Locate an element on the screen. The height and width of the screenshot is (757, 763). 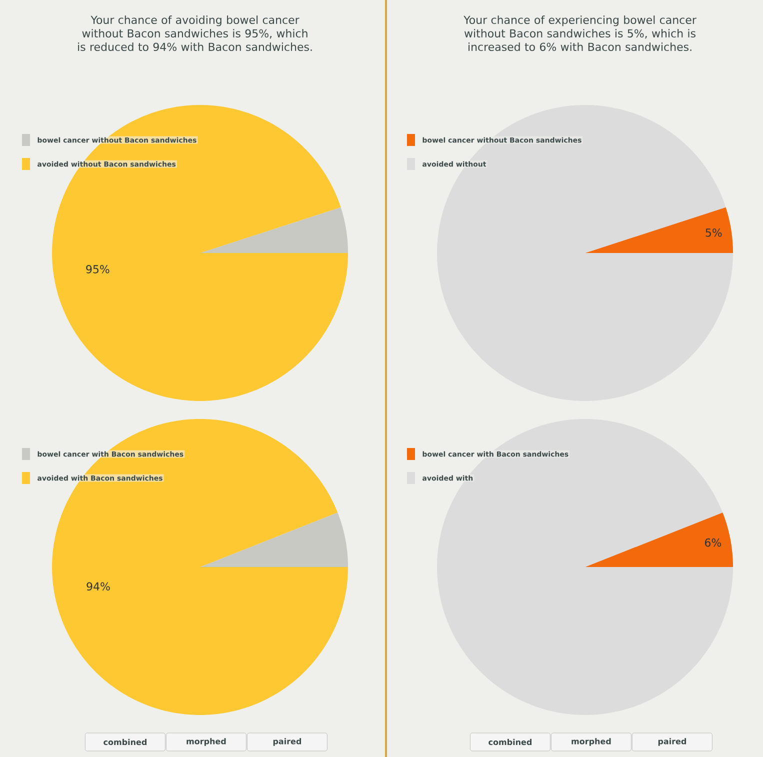
data-label: 94% is located at coordinates (98, 586).